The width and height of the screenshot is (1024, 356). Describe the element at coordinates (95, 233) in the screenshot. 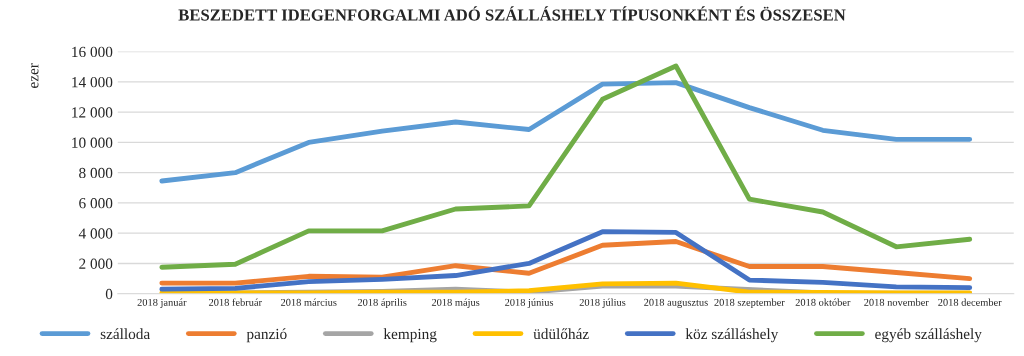

I see `y-tick-label: 4 000` at that location.